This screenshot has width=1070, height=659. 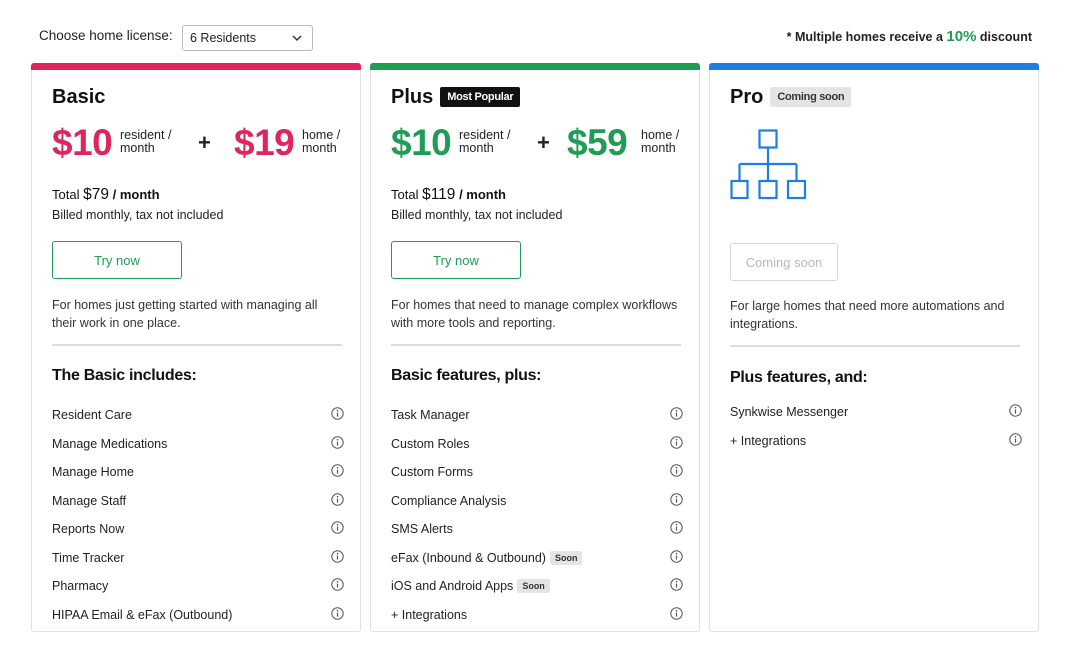 I want to click on coming-soon-button: Coming soon, so click(x=784, y=262).